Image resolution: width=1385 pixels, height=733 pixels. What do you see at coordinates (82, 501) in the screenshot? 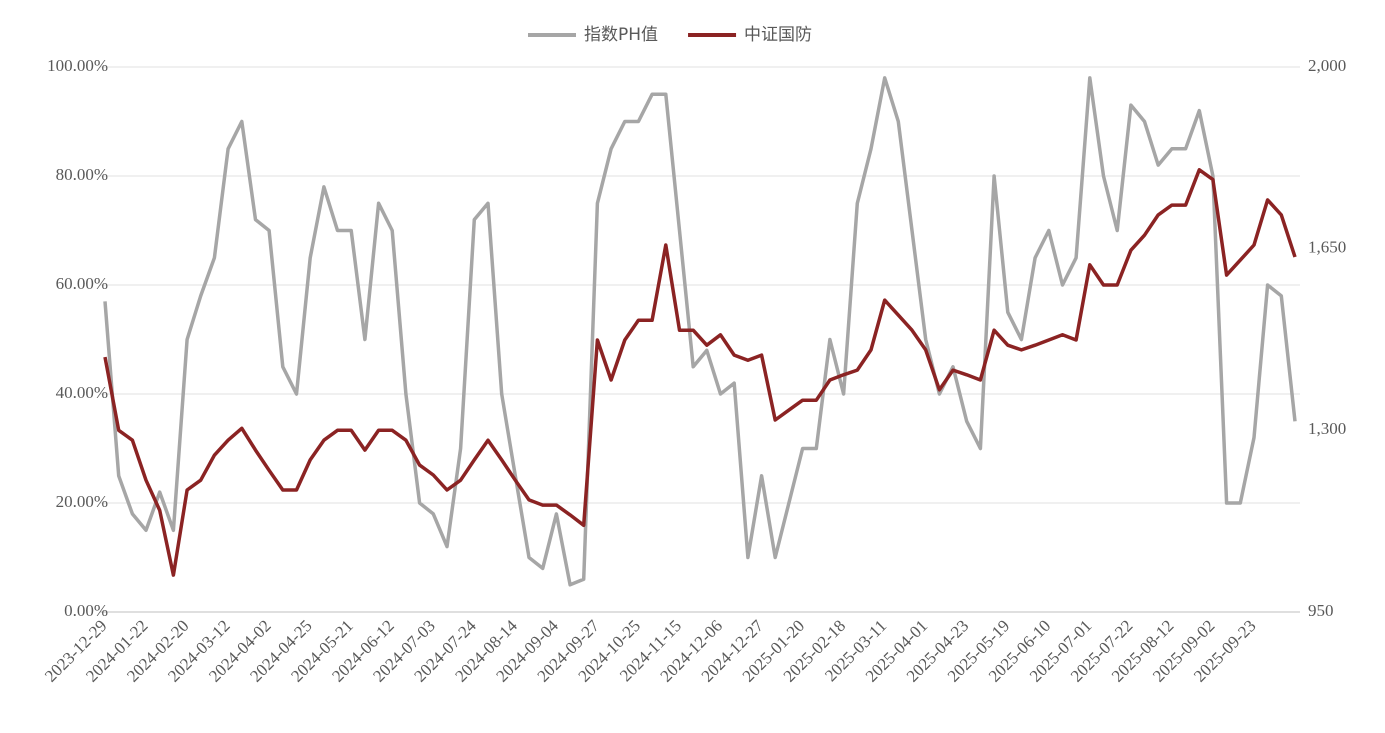
I see `y-tick-label: 20.00%` at bounding box center [82, 501].